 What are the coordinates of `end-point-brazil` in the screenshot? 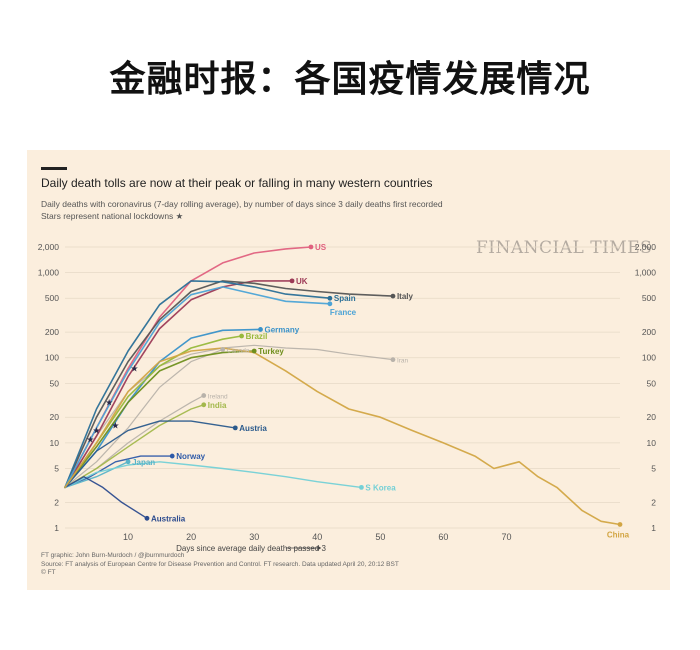 It's located at (241, 336).